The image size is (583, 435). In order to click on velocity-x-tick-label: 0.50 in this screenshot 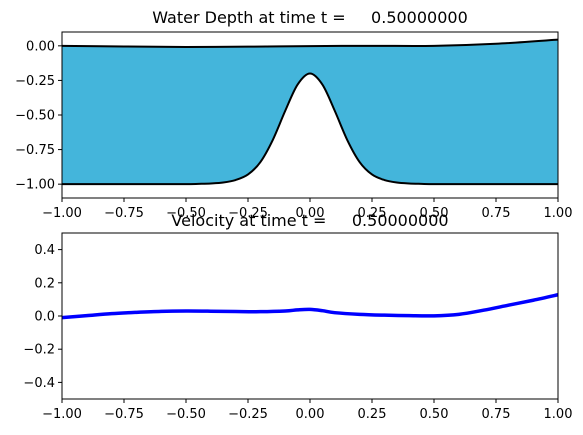, I will do `click(434, 414)`.